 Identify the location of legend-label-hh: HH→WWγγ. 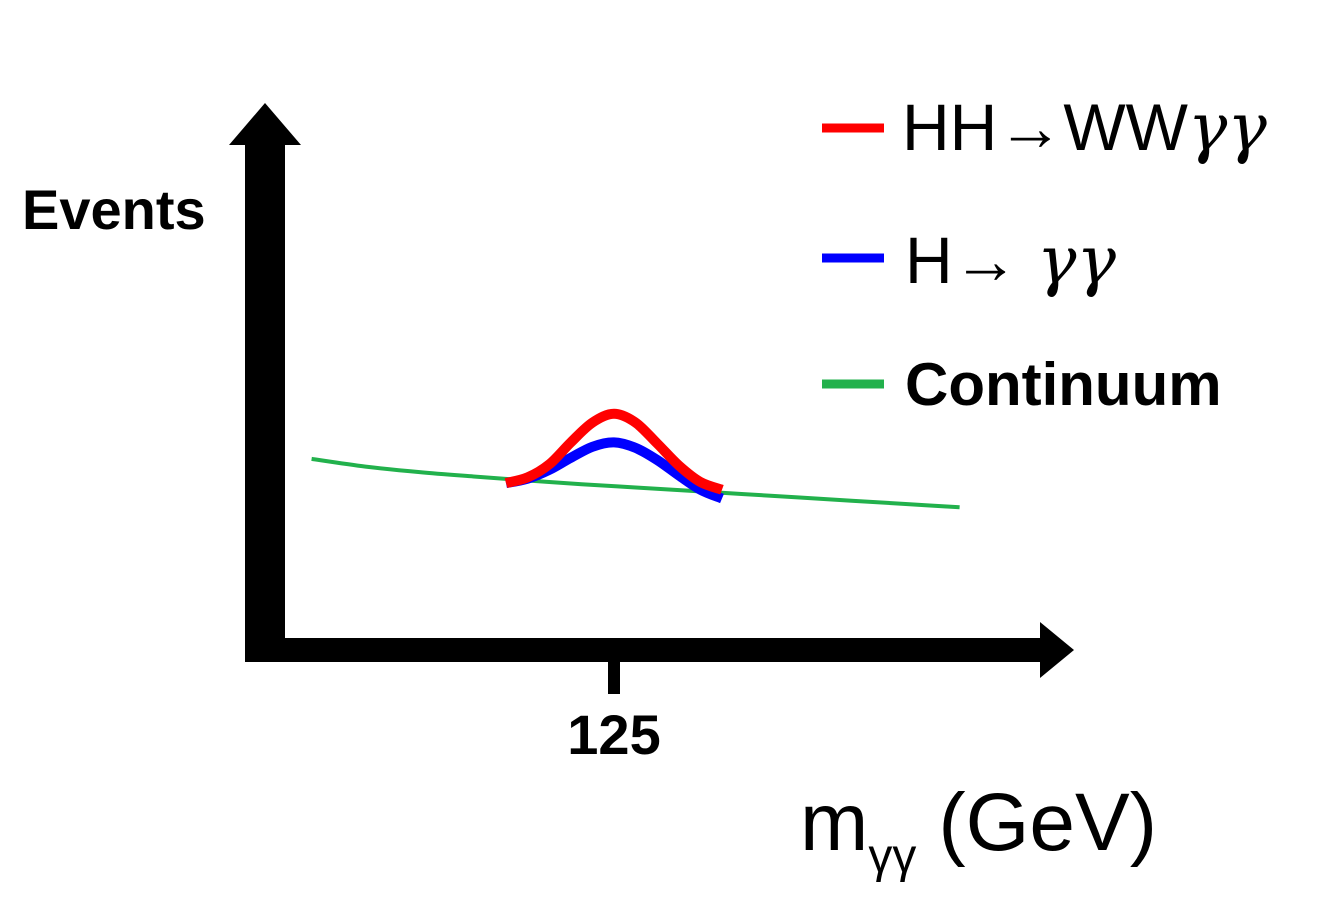
(1084, 127).